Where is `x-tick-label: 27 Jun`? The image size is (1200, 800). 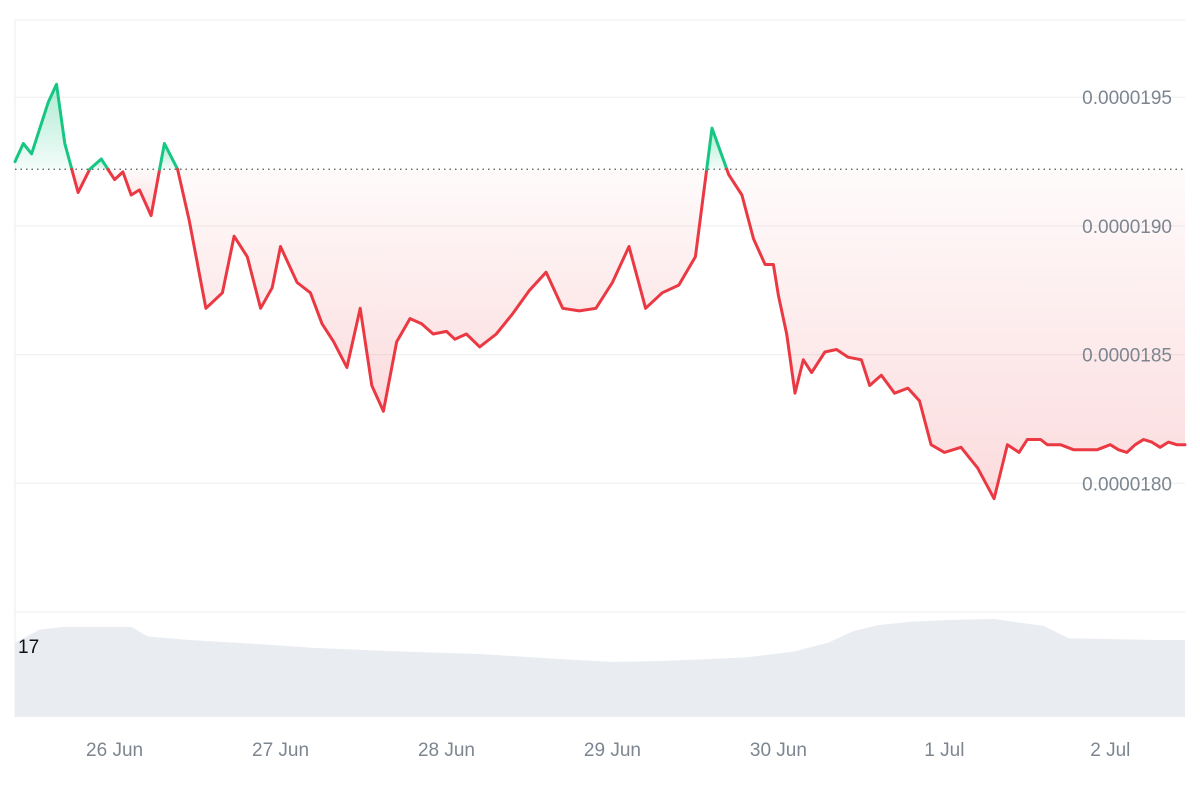
x-tick-label: 27 Jun is located at coordinates (280, 750).